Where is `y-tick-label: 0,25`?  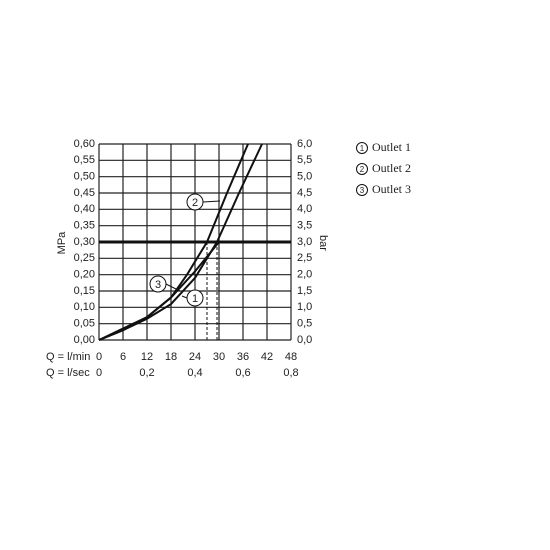 y-tick-label: 0,25 is located at coordinates (84, 258).